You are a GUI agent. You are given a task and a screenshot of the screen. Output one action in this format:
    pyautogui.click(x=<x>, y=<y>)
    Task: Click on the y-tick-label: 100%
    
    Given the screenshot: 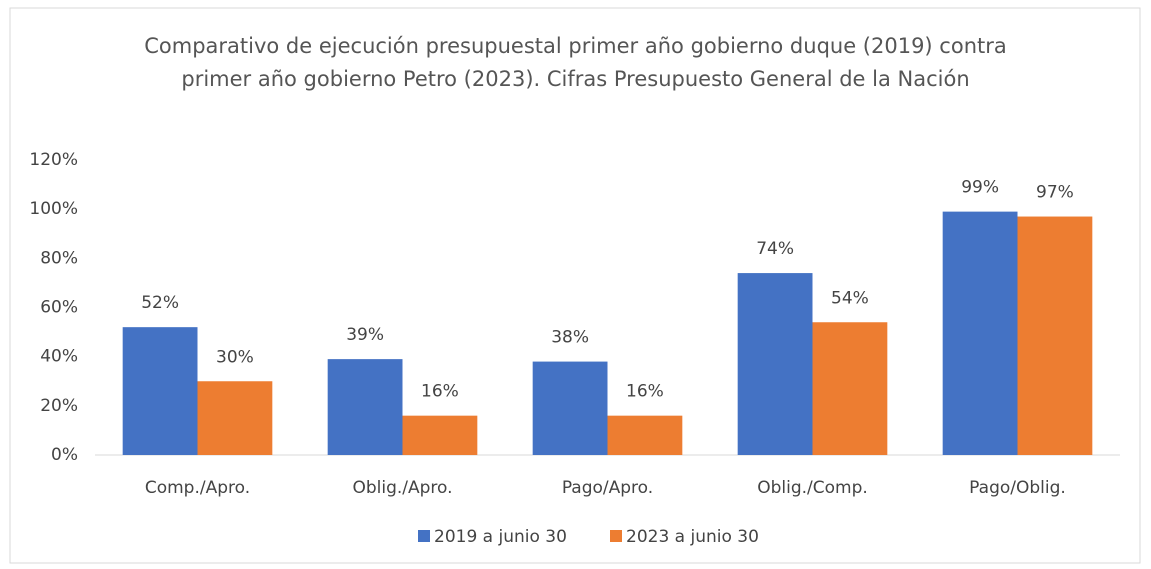 What is the action you would take?
    pyautogui.click(x=53, y=209)
    